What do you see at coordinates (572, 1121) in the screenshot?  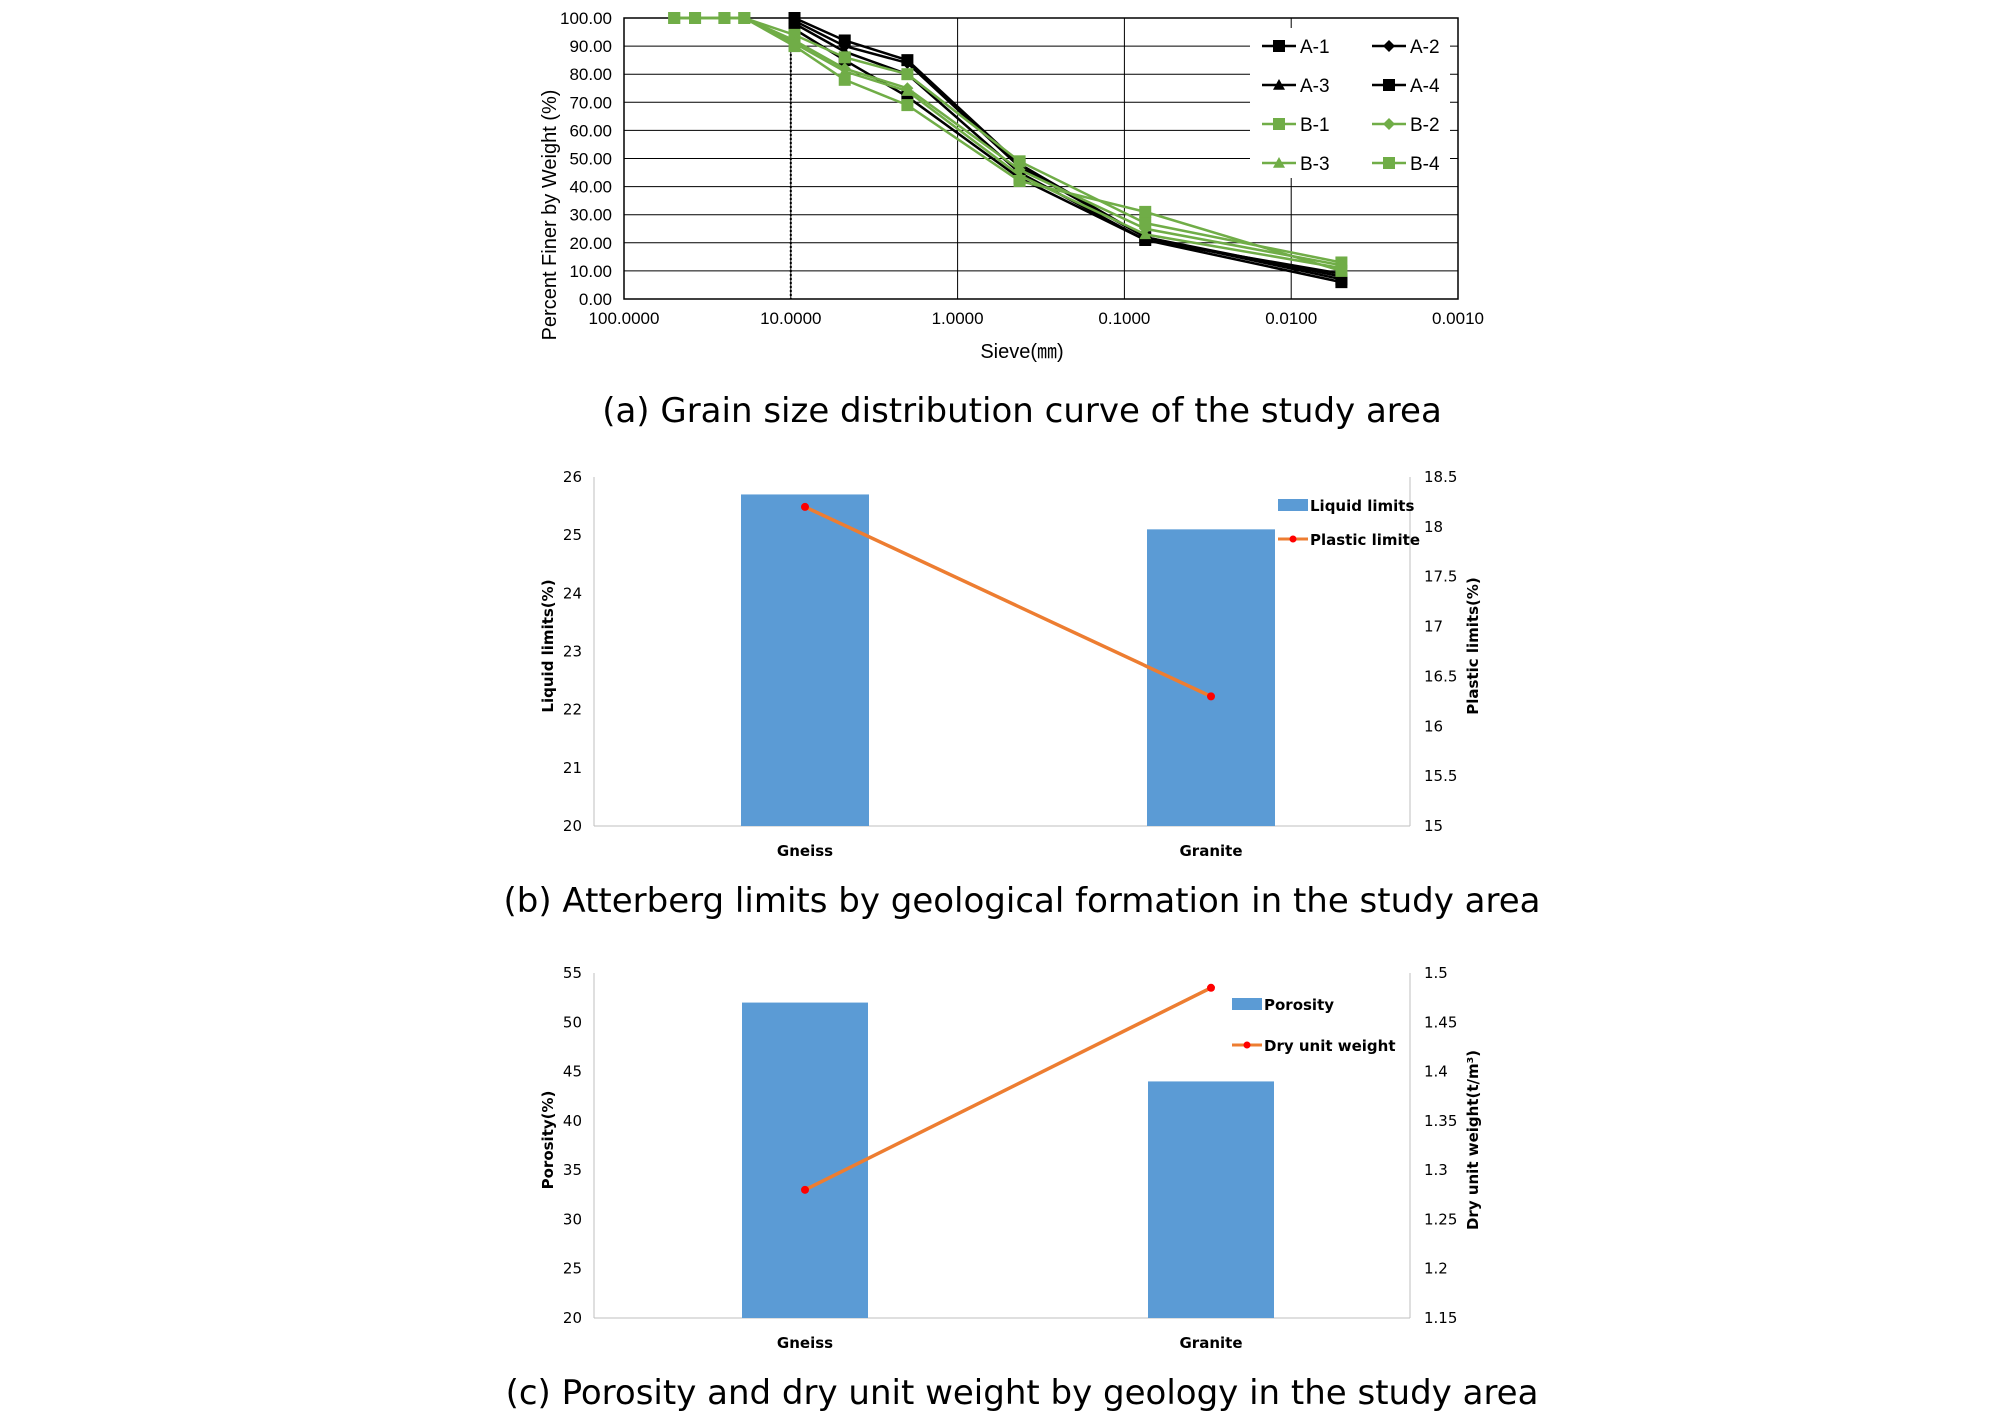 I see `y-tick-label: 40` at bounding box center [572, 1121].